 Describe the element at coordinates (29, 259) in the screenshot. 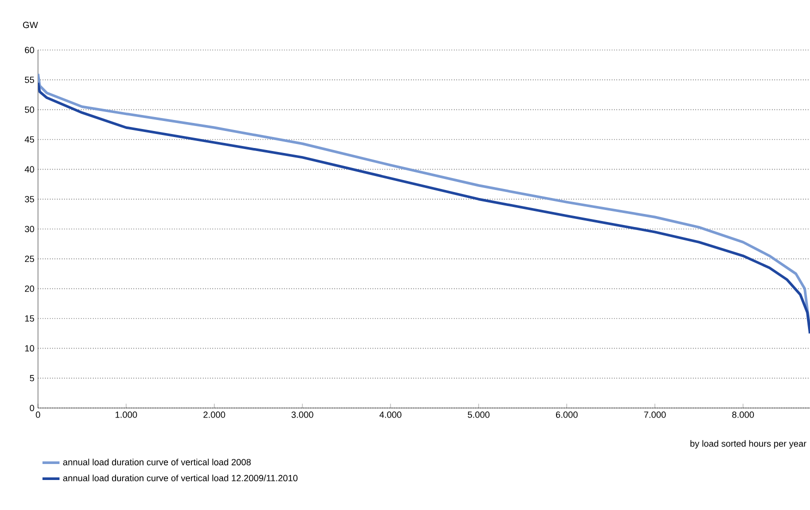

I see `y-tick-label: 25` at that location.